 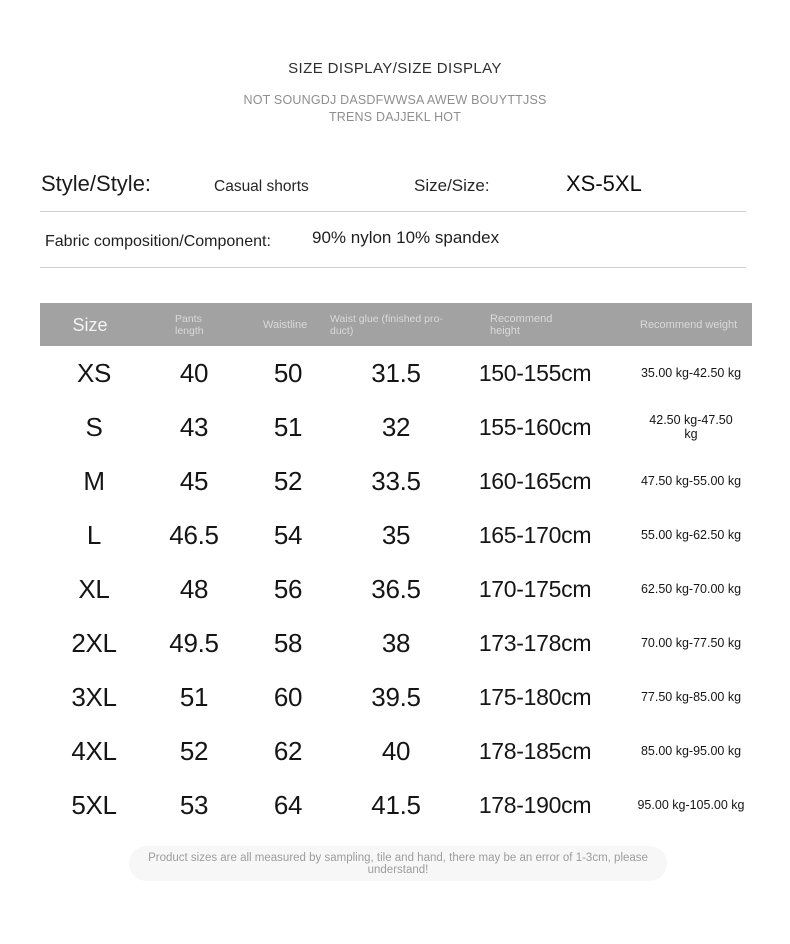 What do you see at coordinates (691, 481) in the screenshot?
I see `cell-weight: 47.50 kg-55.00 kg` at bounding box center [691, 481].